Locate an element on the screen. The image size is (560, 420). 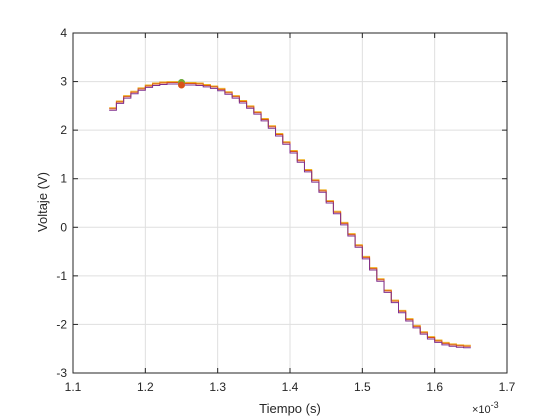
x-tick-label: 1.4 is located at coordinates (290, 387).